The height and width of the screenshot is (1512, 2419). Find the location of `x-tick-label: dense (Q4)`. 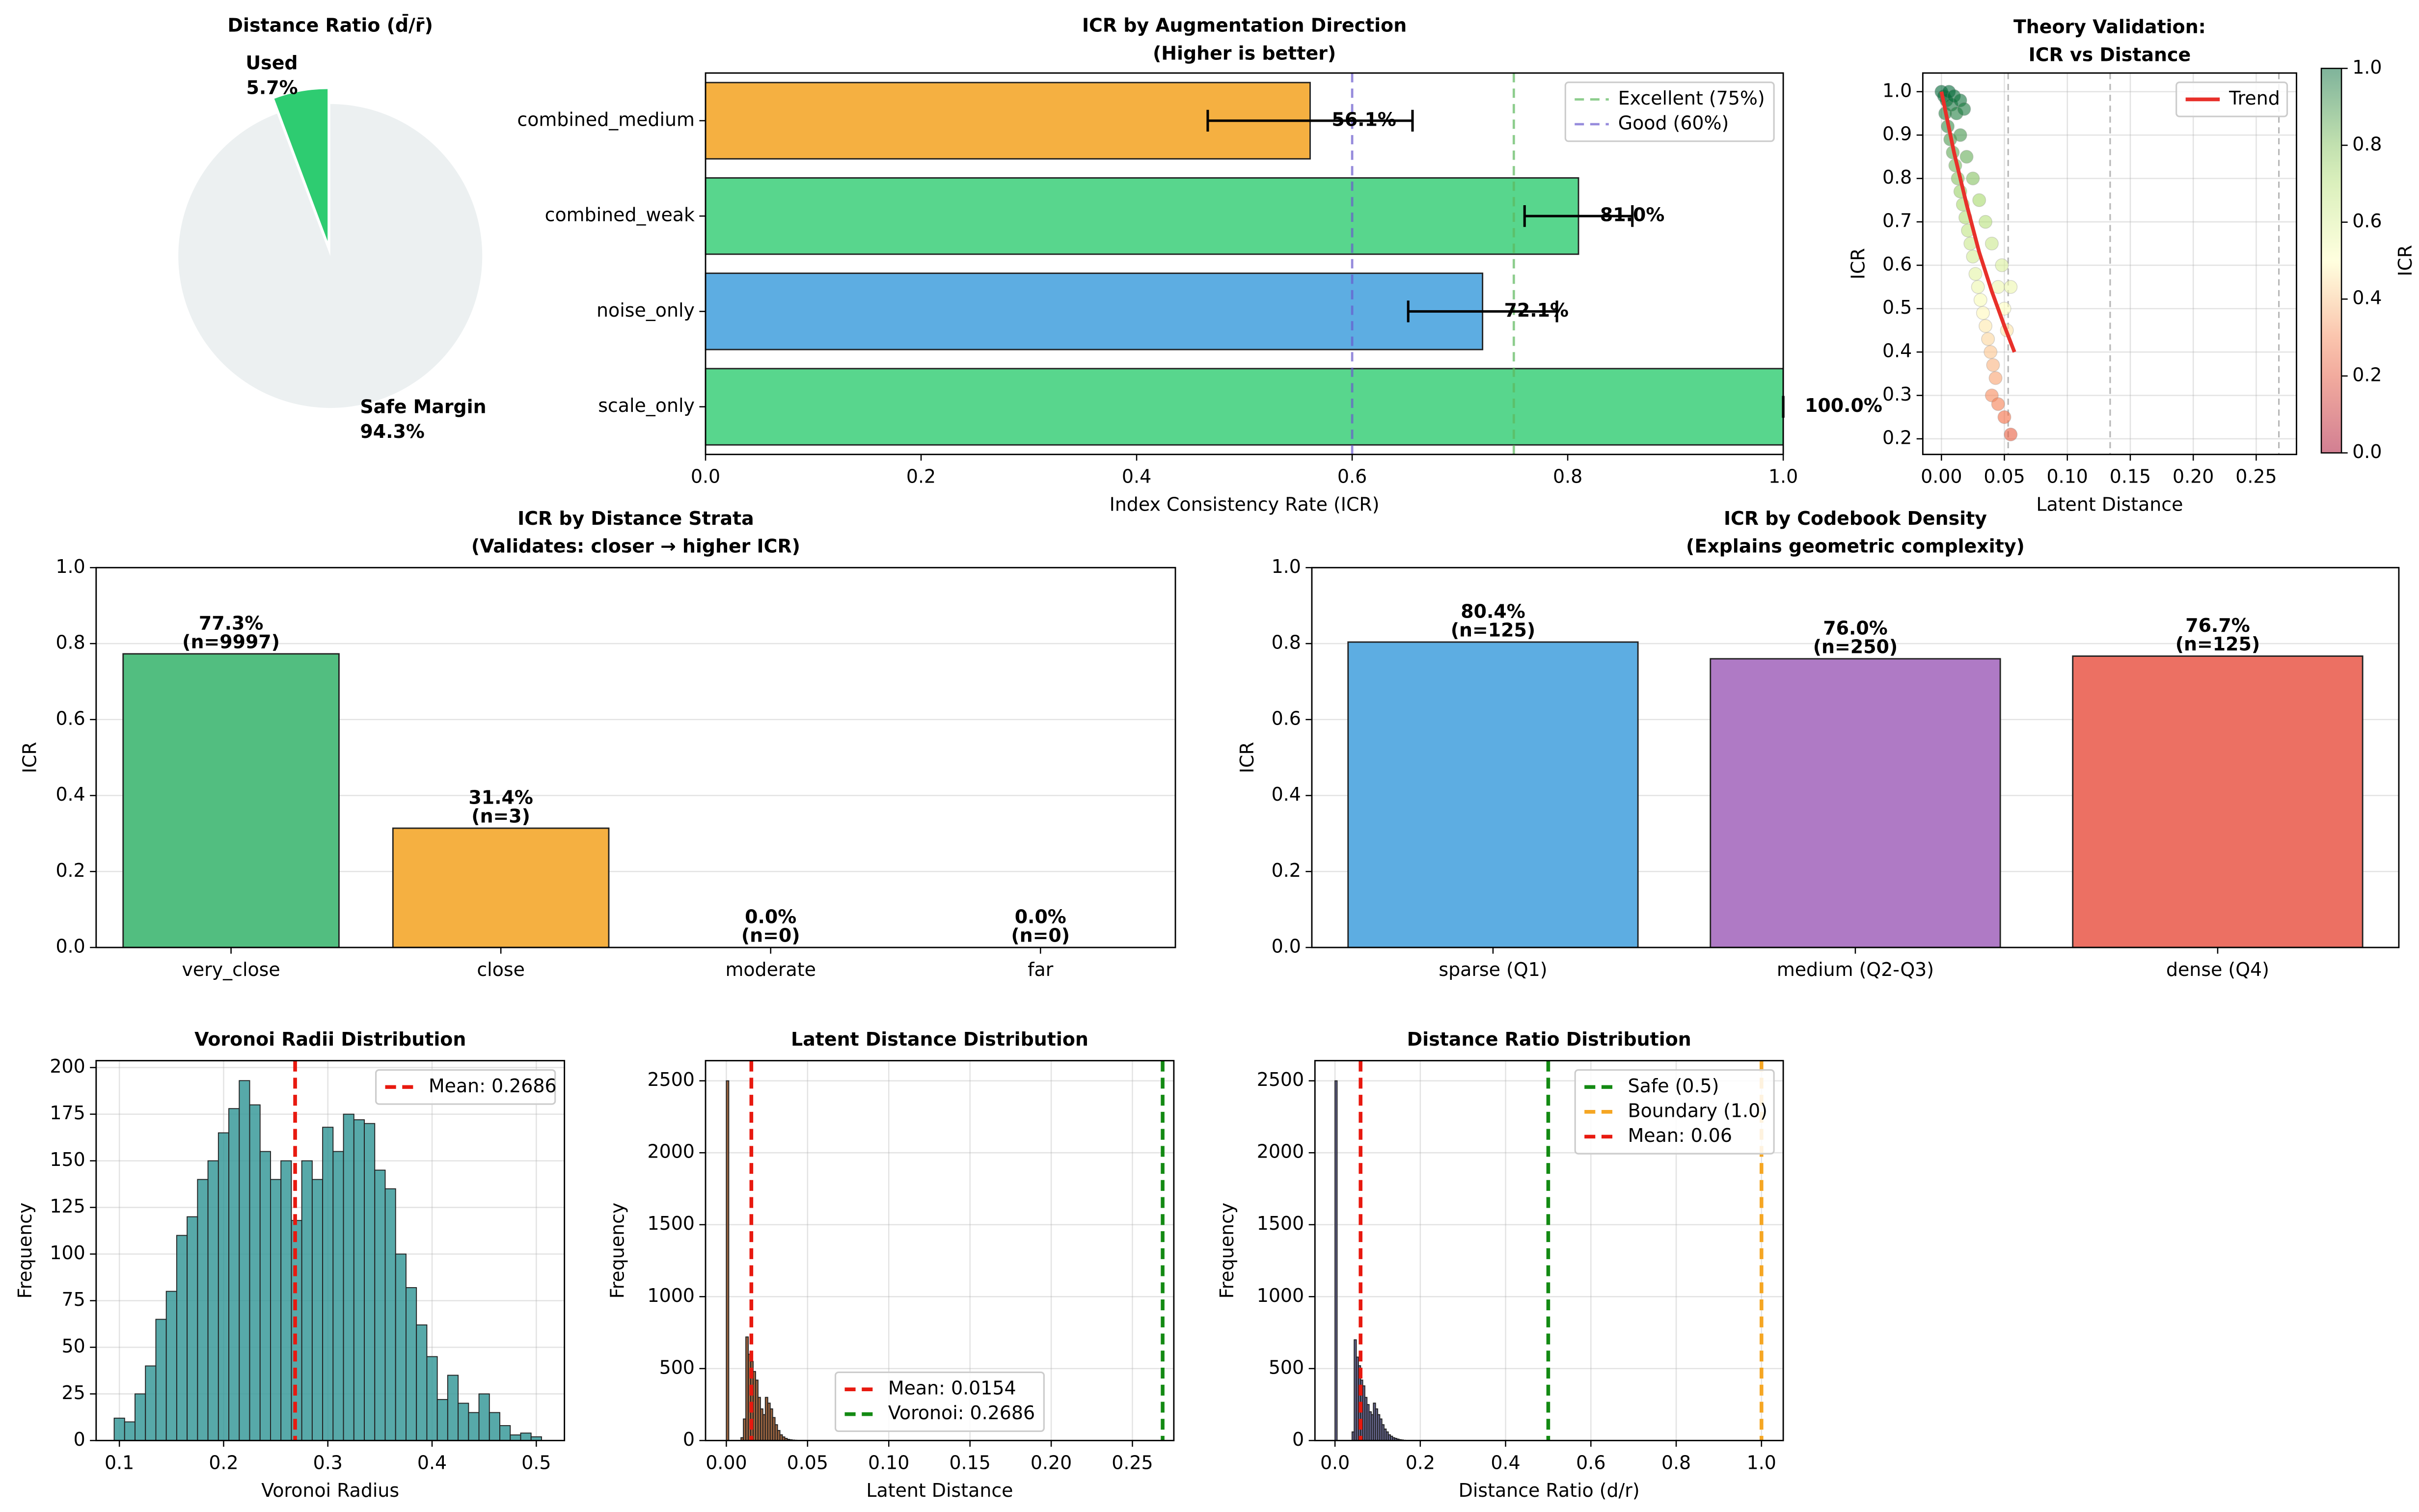

x-tick-label: dense (Q4) is located at coordinates (2217, 970).